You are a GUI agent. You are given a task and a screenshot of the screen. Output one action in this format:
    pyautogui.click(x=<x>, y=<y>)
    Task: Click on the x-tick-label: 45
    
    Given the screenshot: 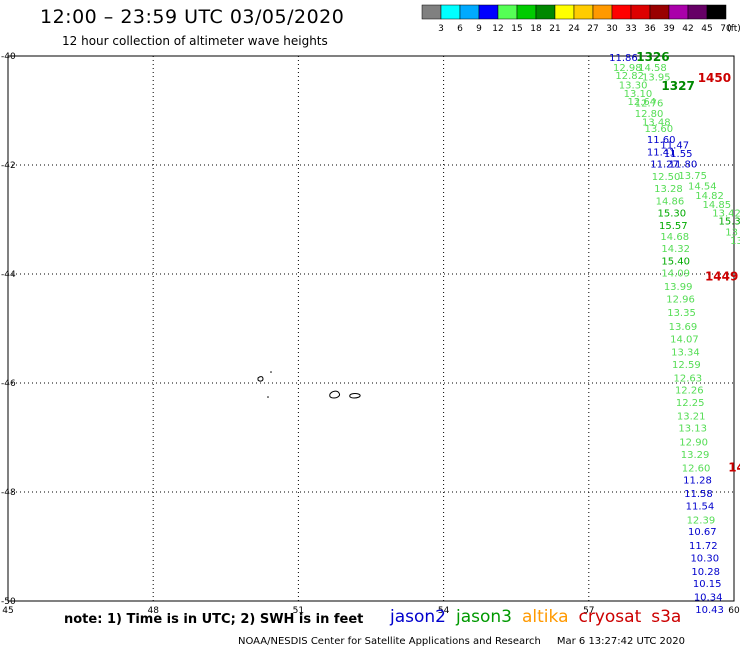 What is the action you would take?
    pyautogui.click(x=7, y=611)
    